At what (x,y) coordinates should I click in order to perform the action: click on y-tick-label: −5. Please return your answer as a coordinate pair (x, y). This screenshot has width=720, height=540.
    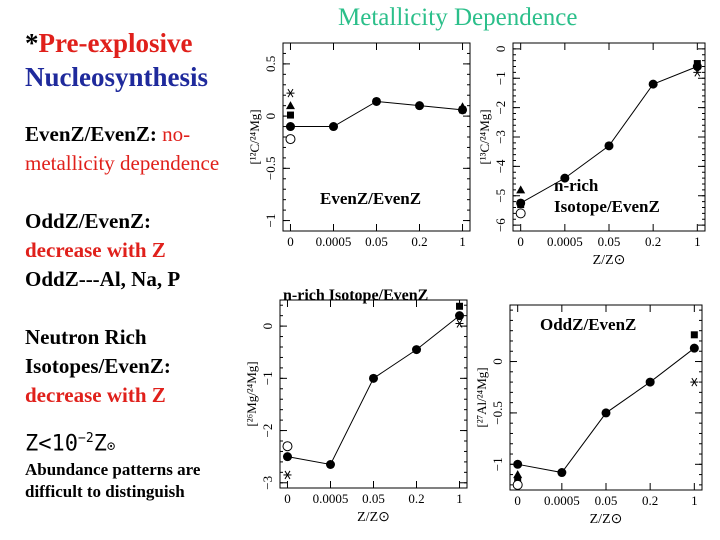
    Looking at the image, I should click on (500, 196).